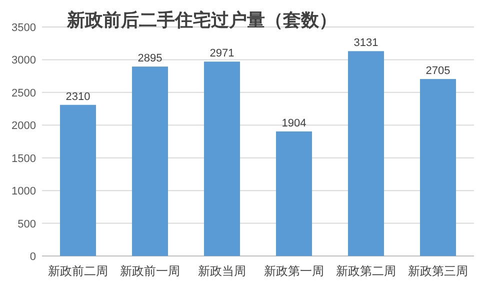 This screenshot has width=481, height=289. Describe the element at coordinates (78, 96) in the screenshot. I see `data-label: 2310` at that location.